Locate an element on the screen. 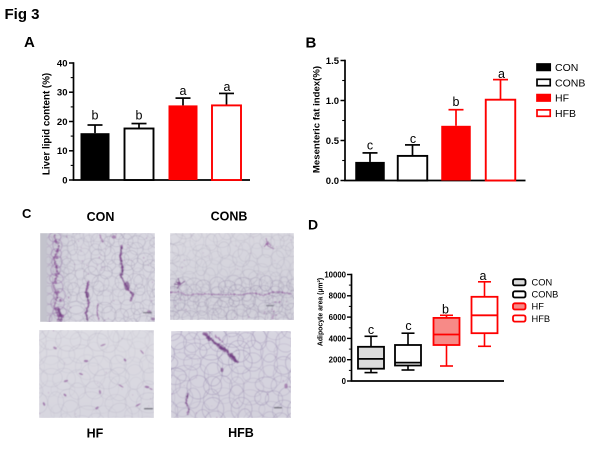 The width and height of the screenshot is (600, 450). svg-text: 2000 is located at coordinates (338, 360).